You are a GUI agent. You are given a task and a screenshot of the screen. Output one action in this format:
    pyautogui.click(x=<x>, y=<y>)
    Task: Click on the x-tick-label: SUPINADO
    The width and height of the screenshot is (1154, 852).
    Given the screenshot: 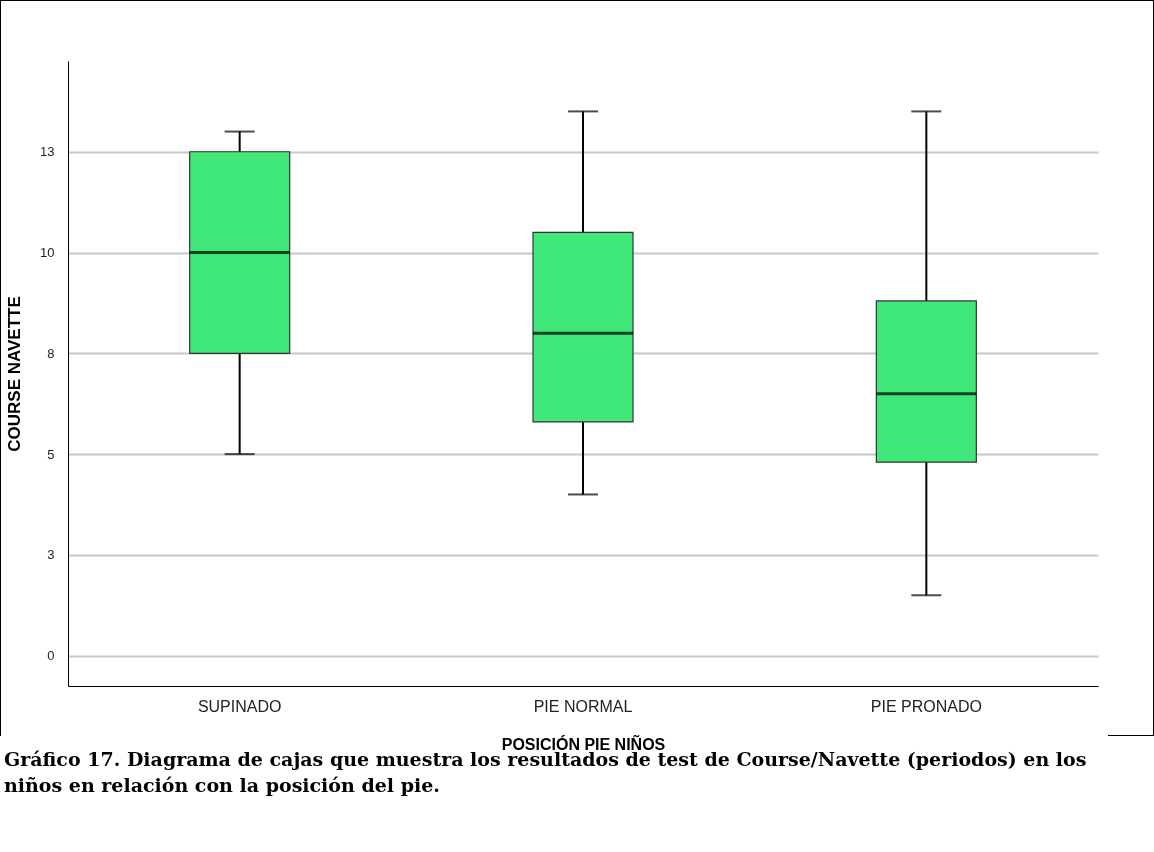 What is the action you would take?
    pyautogui.click(x=239, y=706)
    